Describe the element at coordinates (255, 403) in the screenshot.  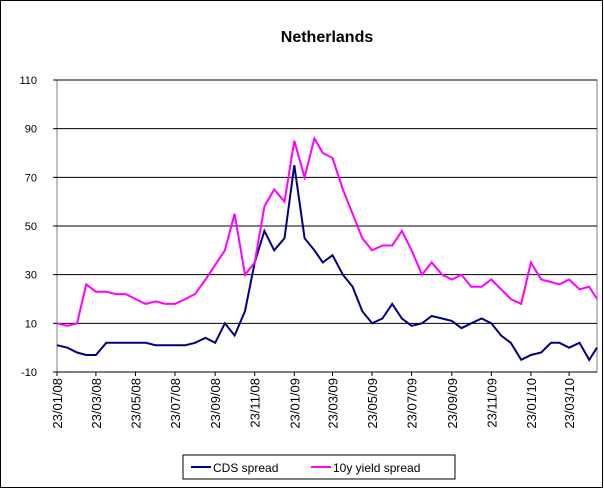
I see `x-tick-label: 23/11/08` at that location.